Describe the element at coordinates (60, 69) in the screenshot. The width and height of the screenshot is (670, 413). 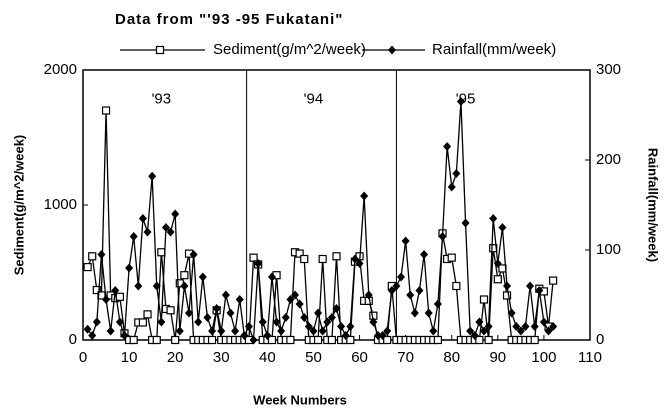
I see `y-tick-label: 2000` at that location.